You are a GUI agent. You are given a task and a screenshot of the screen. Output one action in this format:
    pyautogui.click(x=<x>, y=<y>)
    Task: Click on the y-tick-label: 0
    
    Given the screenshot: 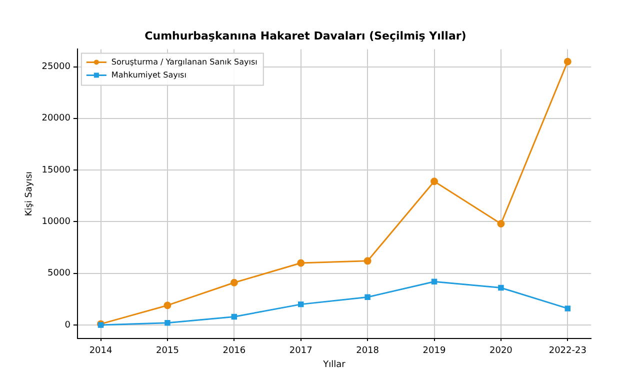 What is the action you would take?
    pyautogui.click(x=67, y=325)
    